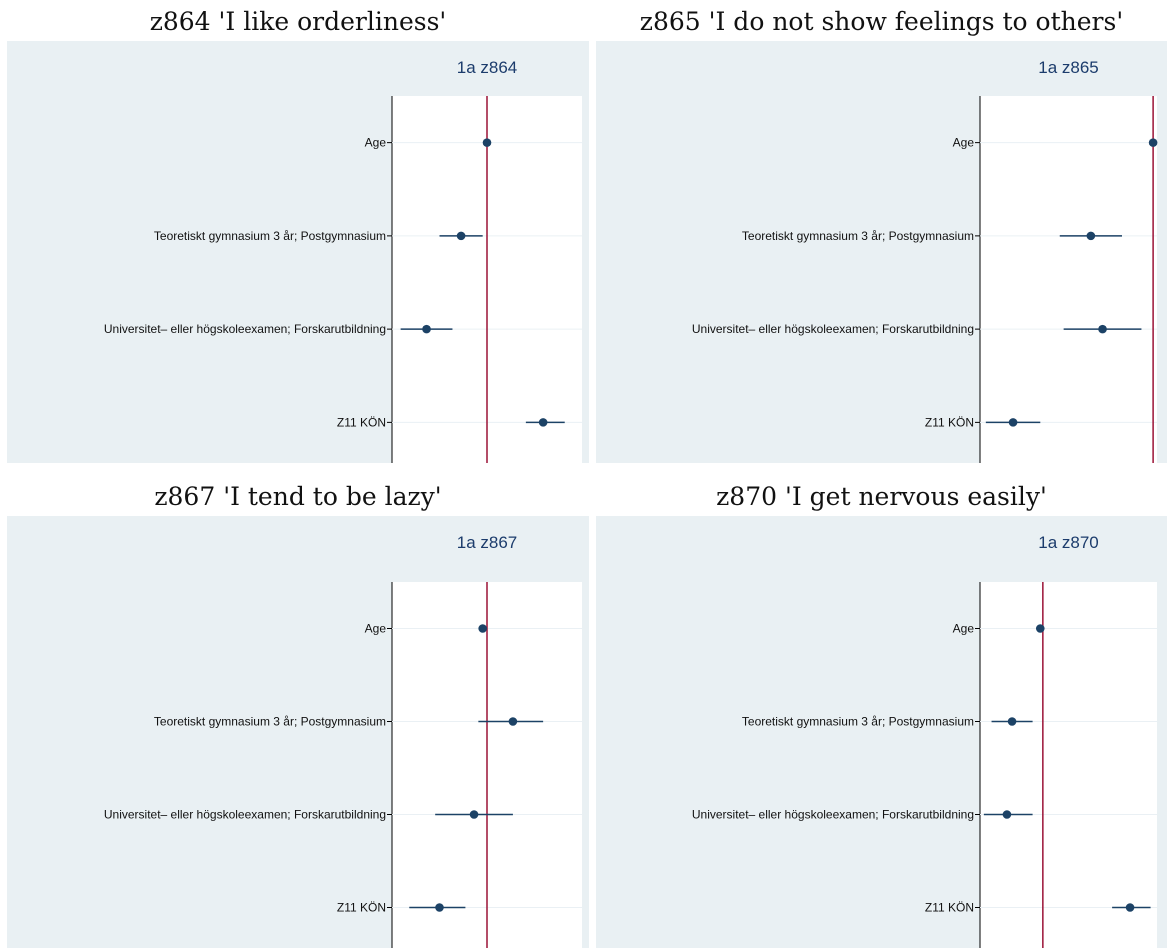 This screenshot has height=948, width=1167. Describe the element at coordinates (1068, 542) in the screenshot. I see `plot-subtitle: 1a z870` at that location.